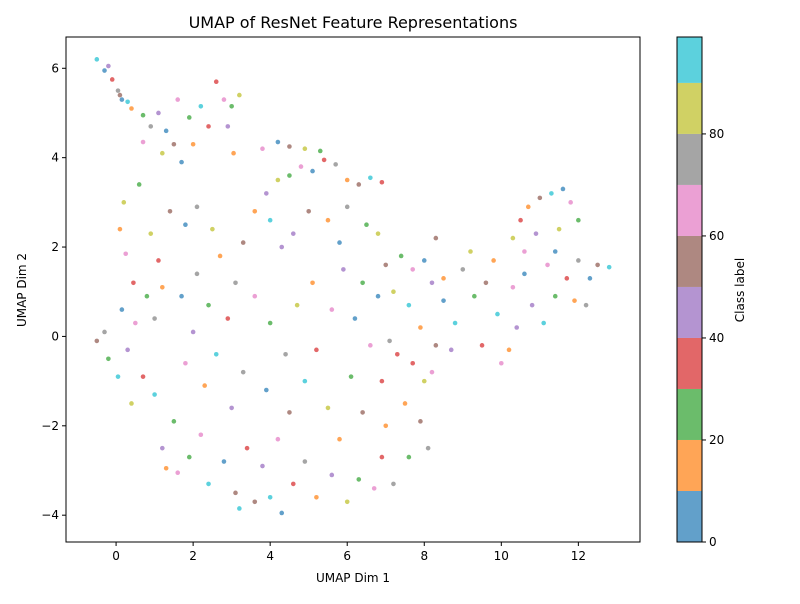 The height and width of the screenshot is (604, 800). I want to click on x-tick-label: 10, so click(501, 556).